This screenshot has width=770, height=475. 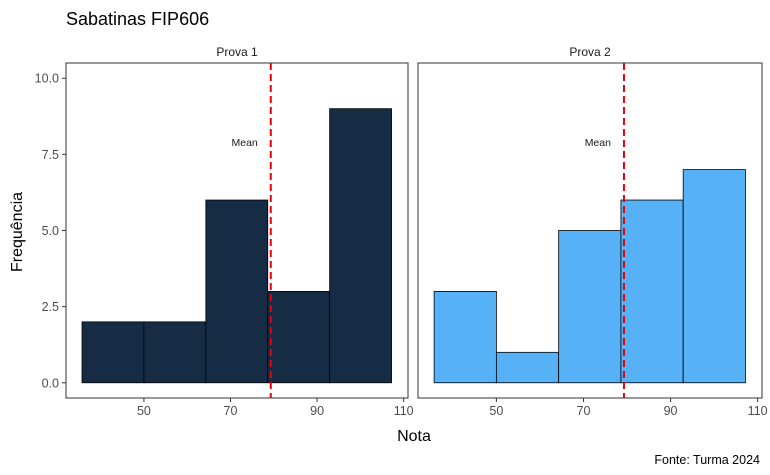 What do you see at coordinates (50, 307) in the screenshot?
I see `y-tick-label: 2.5` at bounding box center [50, 307].